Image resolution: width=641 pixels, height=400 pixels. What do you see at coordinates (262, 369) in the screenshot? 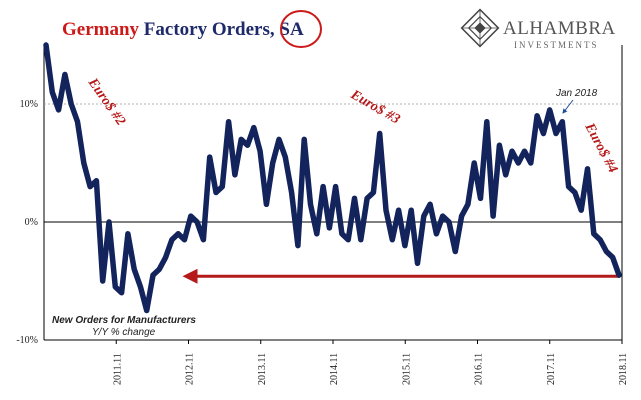
I see `x-tick-label: 2013.11` at bounding box center [262, 369].